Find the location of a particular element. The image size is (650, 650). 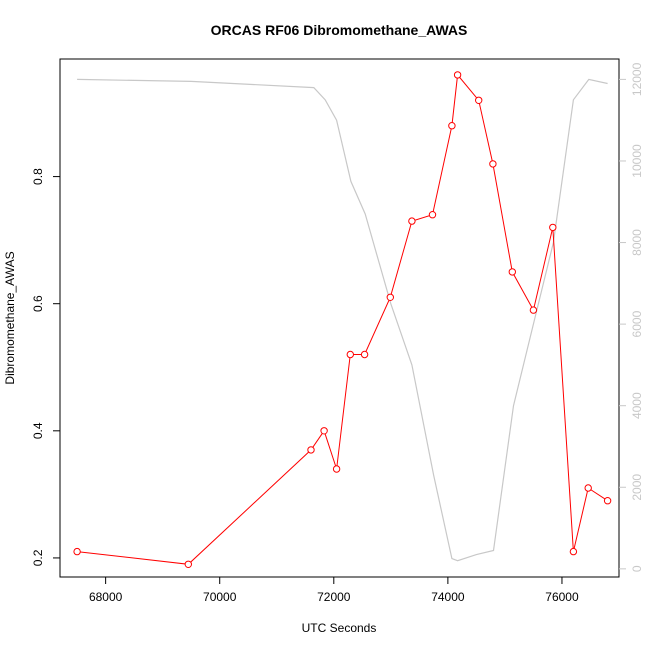

y-tick-label: 0.2 is located at coordinates (38, 557).